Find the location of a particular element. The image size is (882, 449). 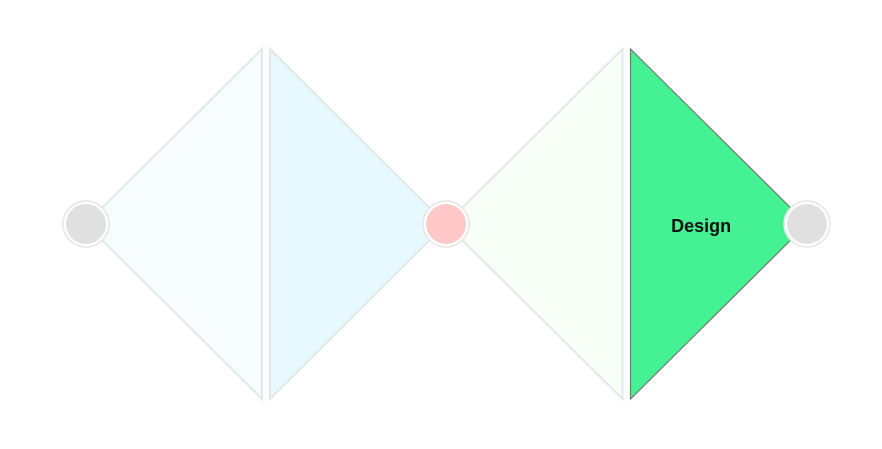

phase-nodes is located at coordinates (446, 224).